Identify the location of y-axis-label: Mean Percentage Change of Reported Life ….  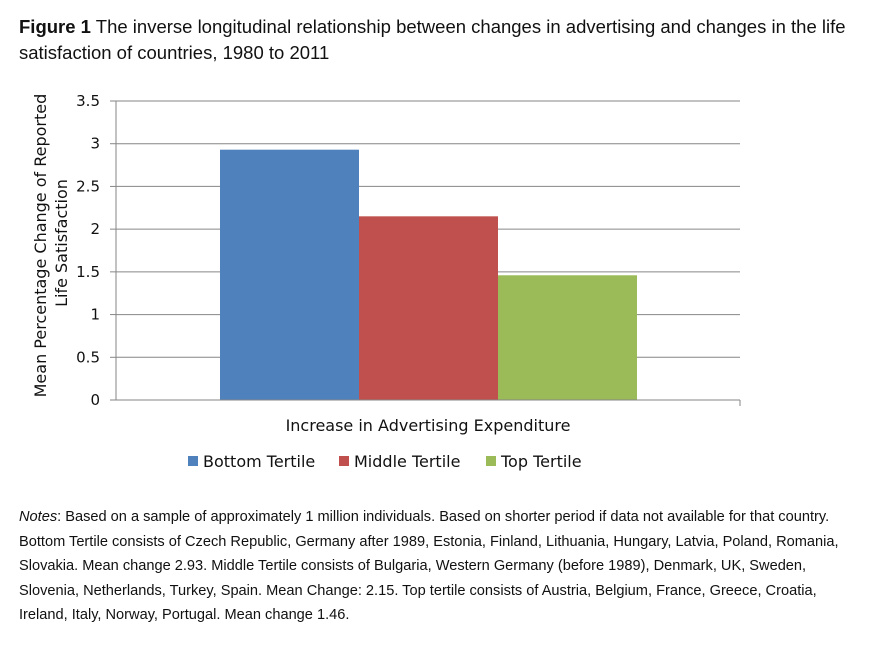
(51, 243).